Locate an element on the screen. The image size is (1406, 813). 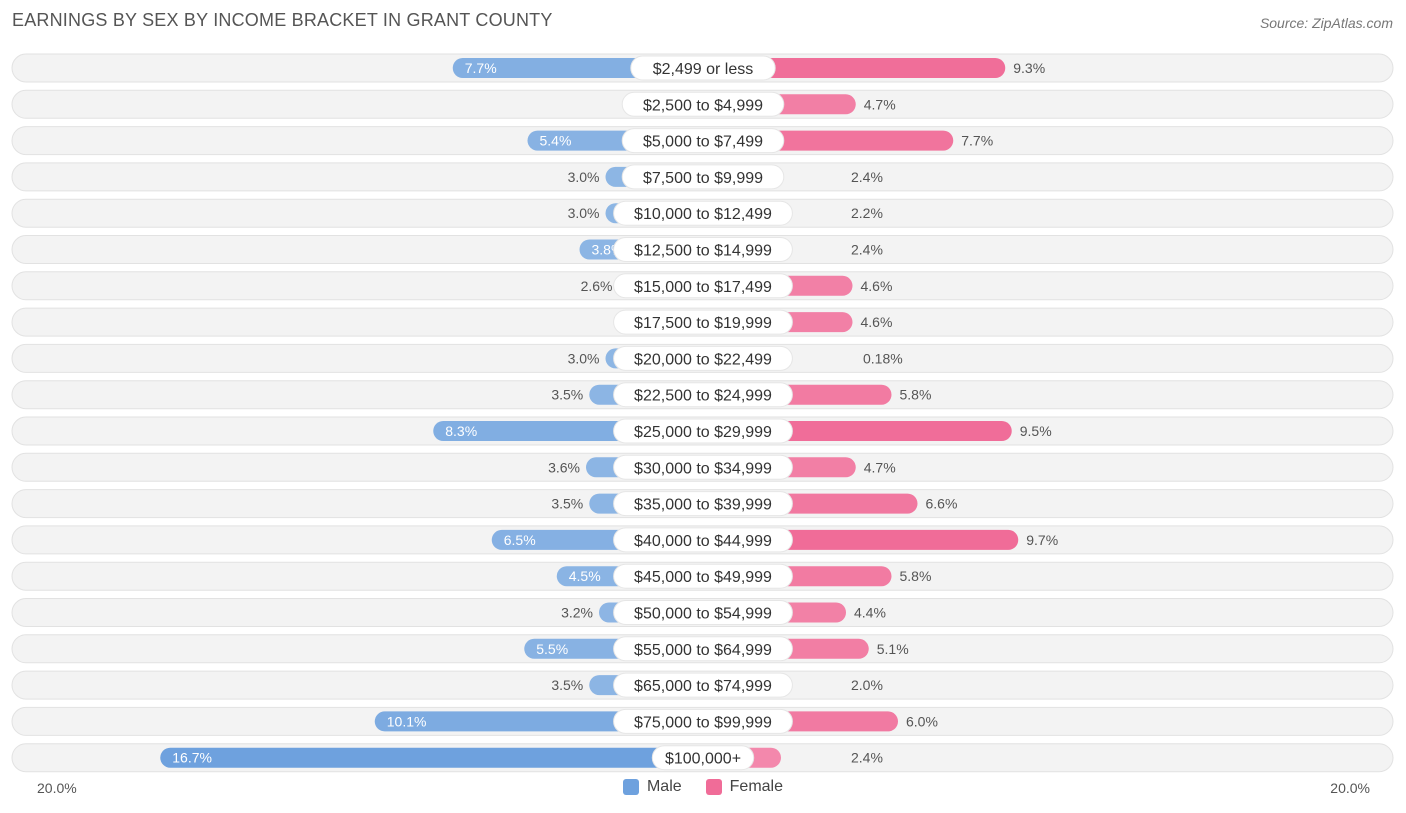
female-value-label: 2.2% is located at coordinates (867, 213).